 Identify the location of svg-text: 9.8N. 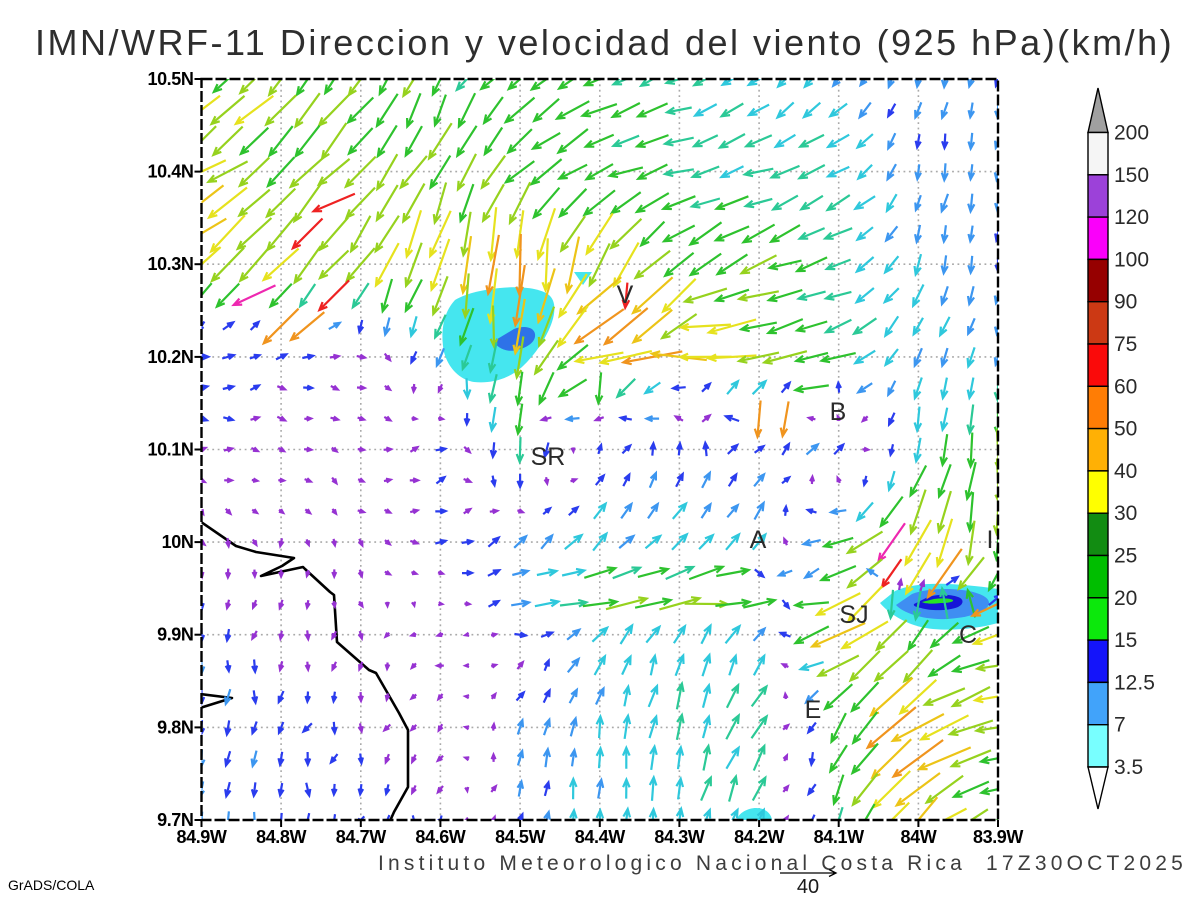
(175, 727).